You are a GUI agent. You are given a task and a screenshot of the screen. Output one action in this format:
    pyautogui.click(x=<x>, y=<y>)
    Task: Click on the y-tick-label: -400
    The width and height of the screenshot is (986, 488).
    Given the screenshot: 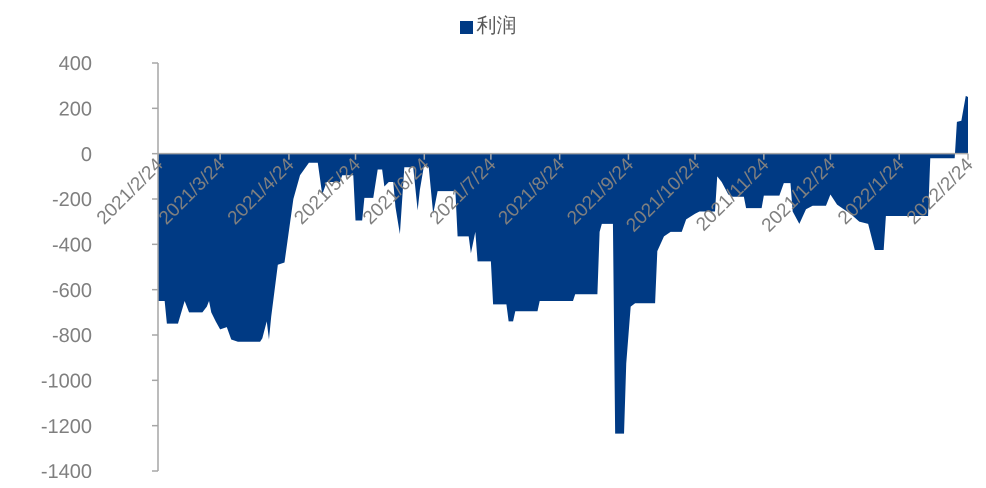 What is the action you would take?
    pyautogui.click(x=72, y=245)
    